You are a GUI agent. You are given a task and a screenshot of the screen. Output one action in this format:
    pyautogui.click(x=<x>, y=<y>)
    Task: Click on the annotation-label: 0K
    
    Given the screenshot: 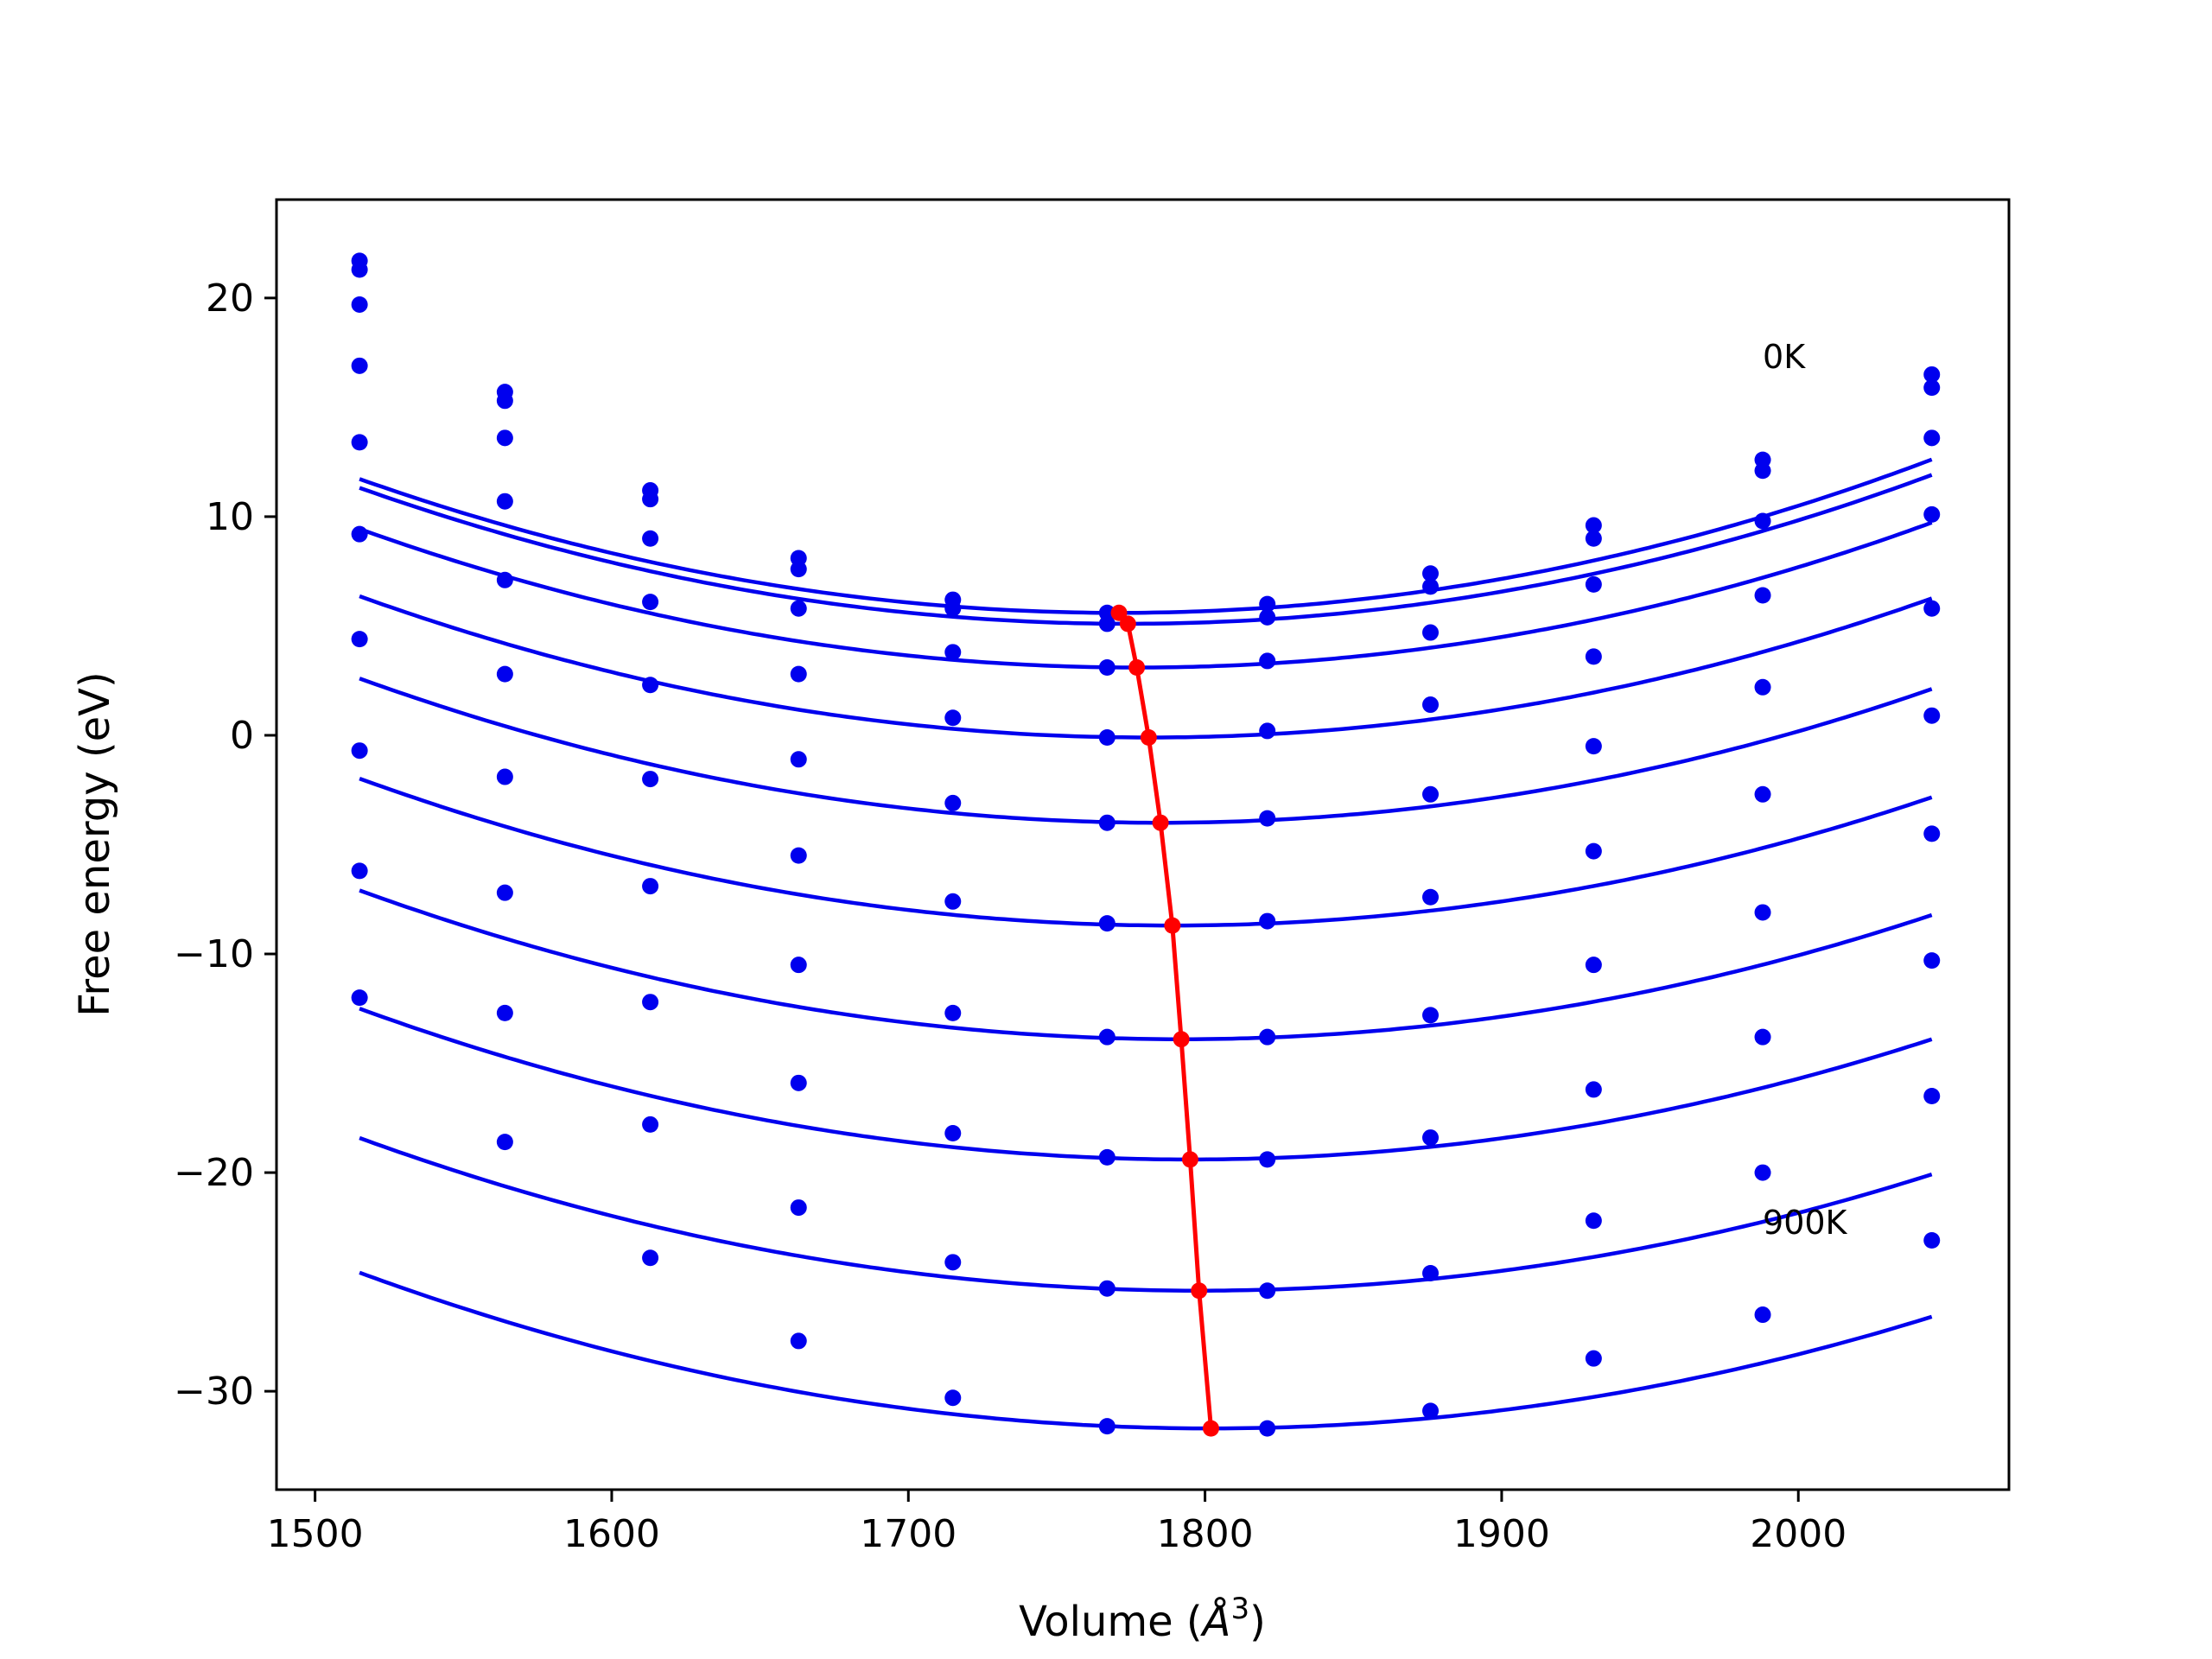 What is the action you would take?
    pyautogui.click(x=1784, y=357)
    